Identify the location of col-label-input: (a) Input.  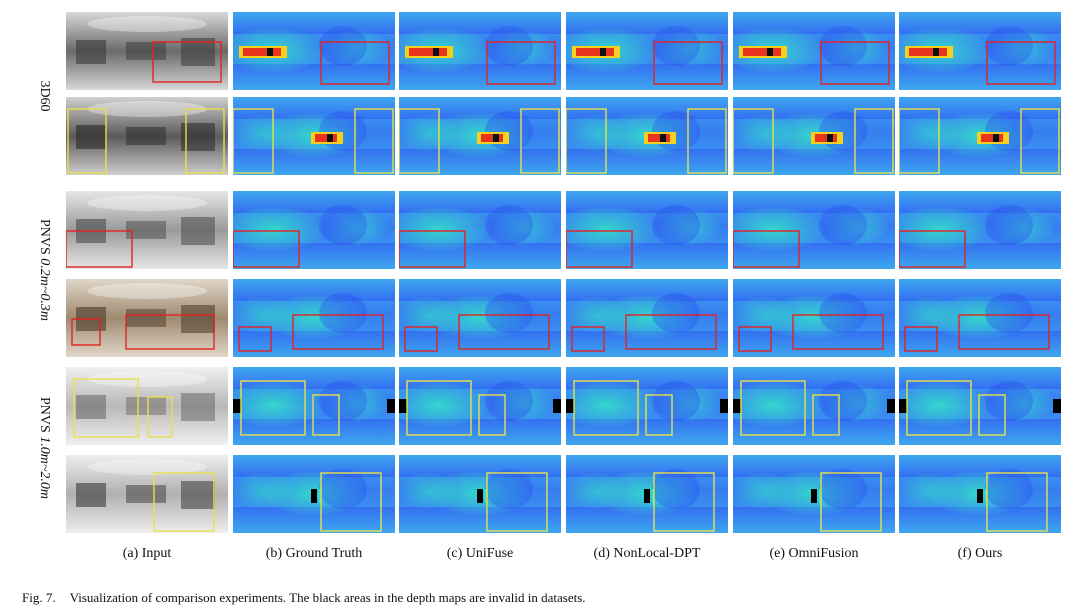
(147, 553).